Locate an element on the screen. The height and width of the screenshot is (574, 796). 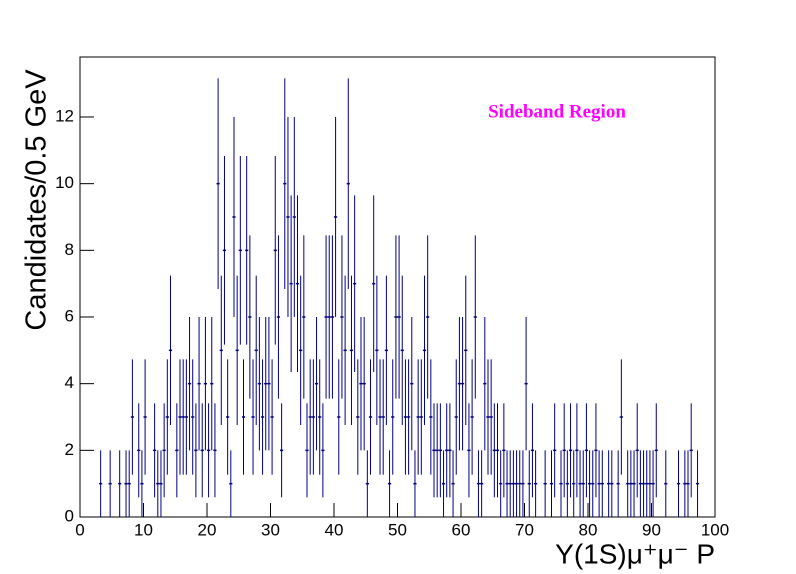
y-tick-label: 6 is located at coordinates (69, 315).